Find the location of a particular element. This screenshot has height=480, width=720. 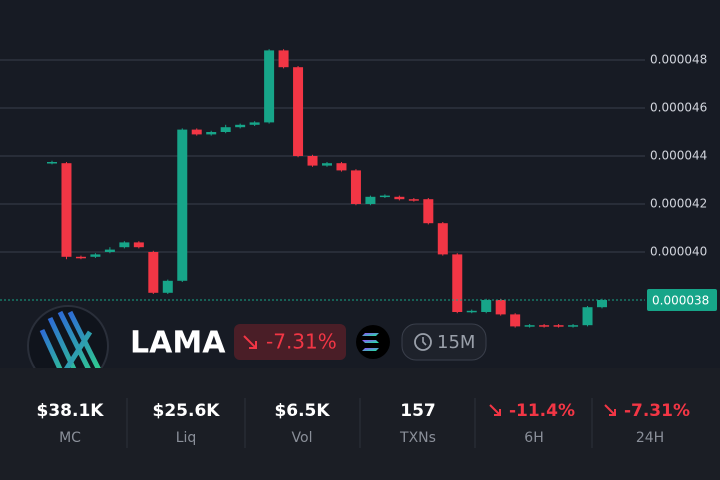

clock-icon is located at coordinates (423, 342).